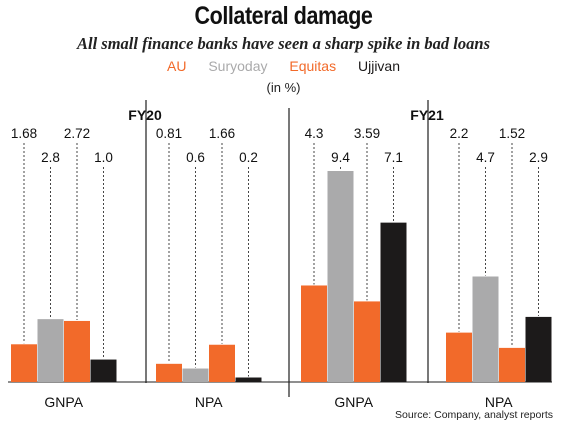 Image resolution: width=567 pixels, height=428 pixels. What do you see at coordinates (103, 157) in the screenshot?
I see `data-label: 1.0` at bounding box center [103, 157].